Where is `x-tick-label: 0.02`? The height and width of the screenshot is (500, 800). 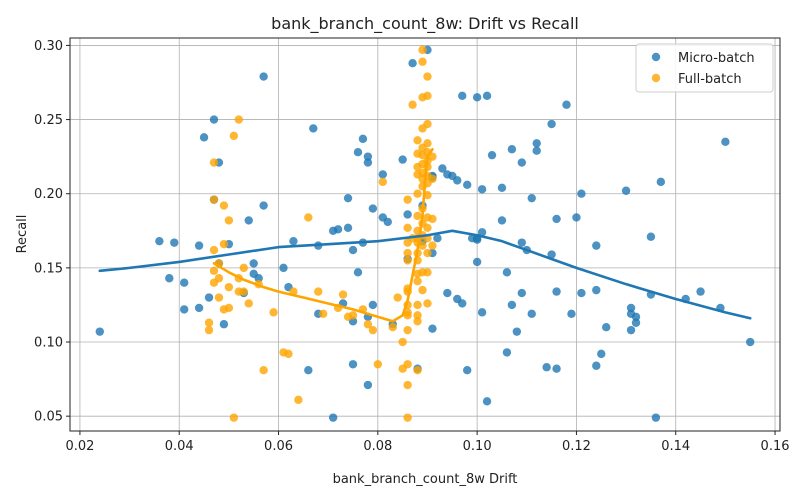
x-tick-label: 0.02 is located at coordinates (79, 446).